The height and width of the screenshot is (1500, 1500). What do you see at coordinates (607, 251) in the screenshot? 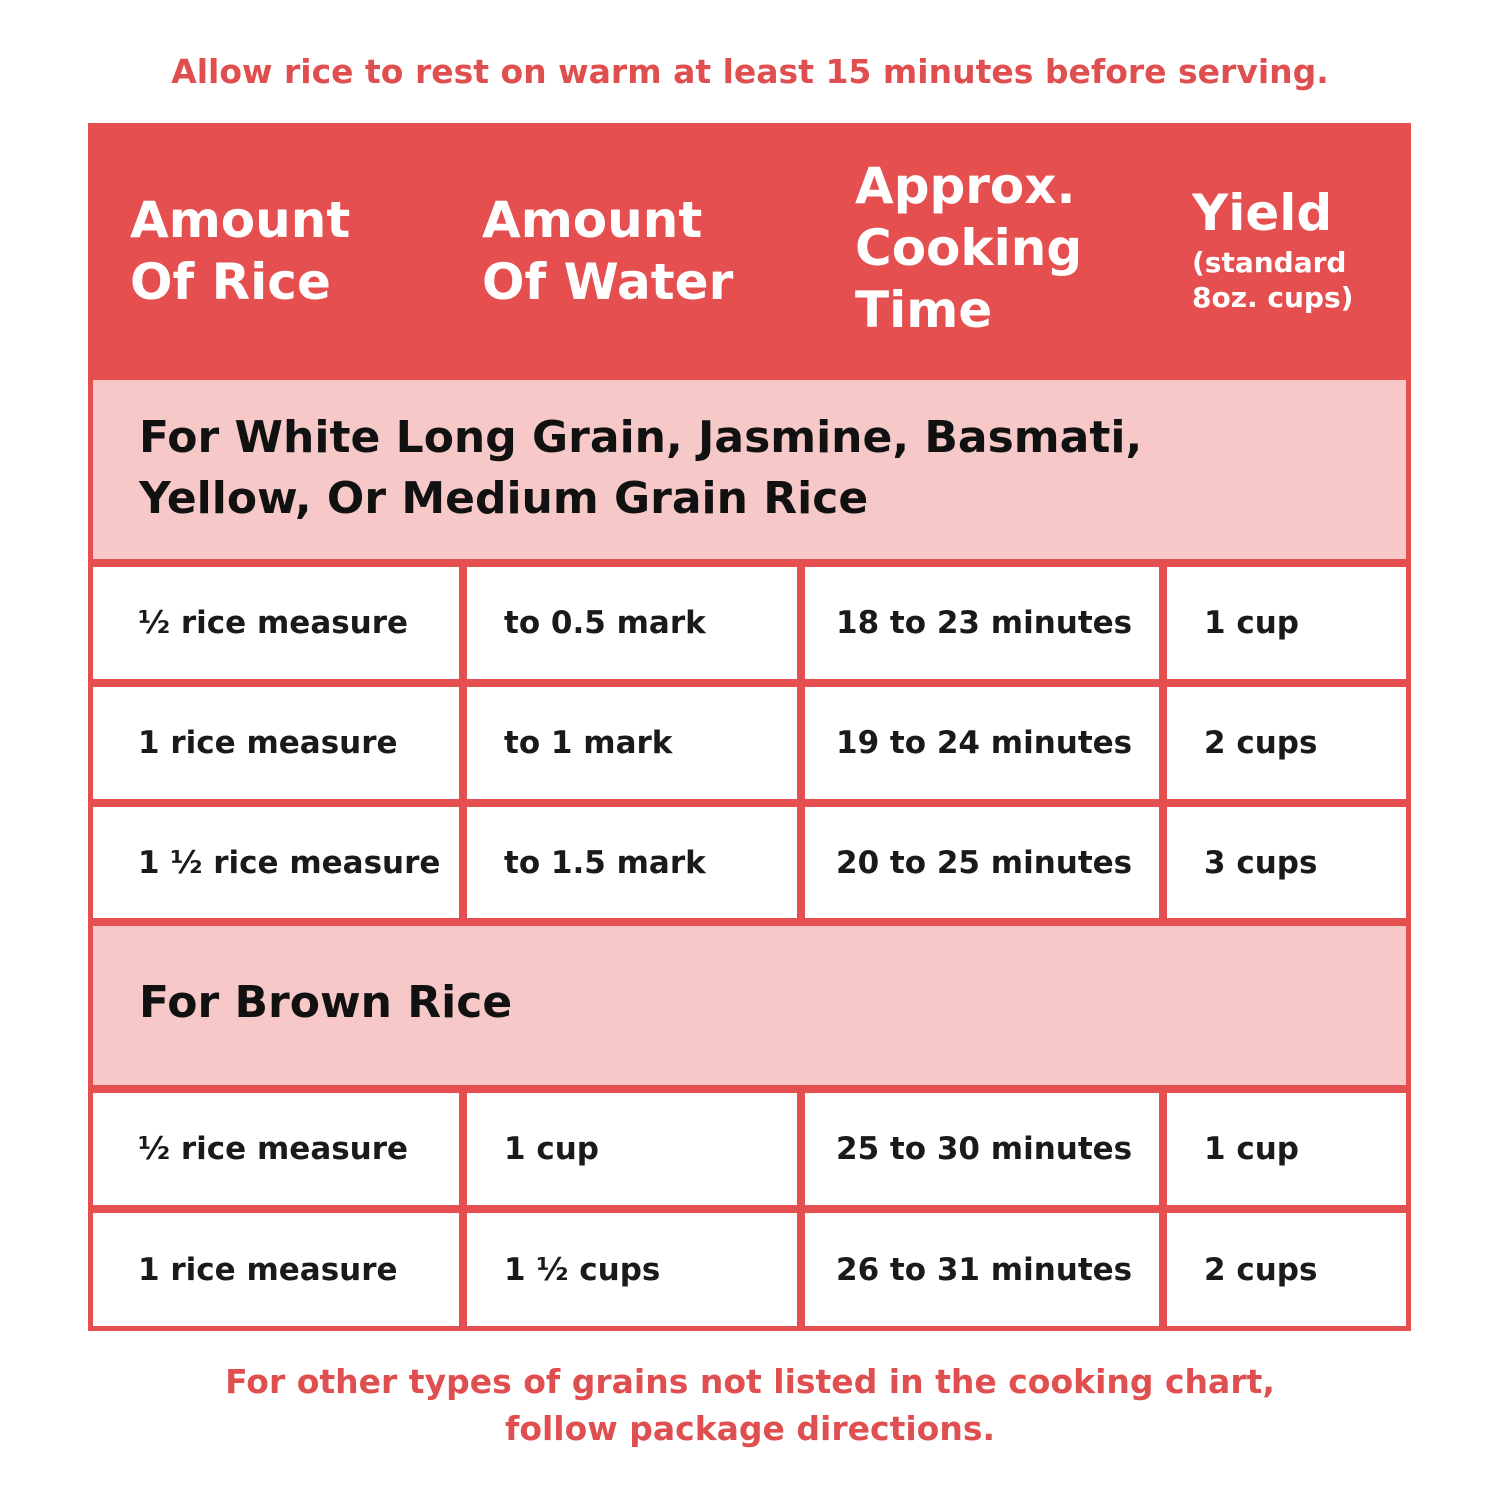
I see `header-amount-of-water: Amount Of Water` at bounding box center [607, 251].